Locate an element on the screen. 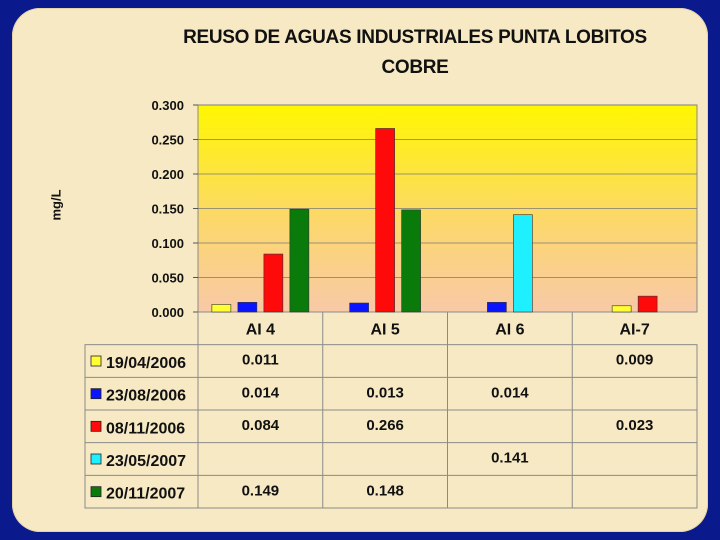  data-label: 0.009 is located at coordinates (635, 360).